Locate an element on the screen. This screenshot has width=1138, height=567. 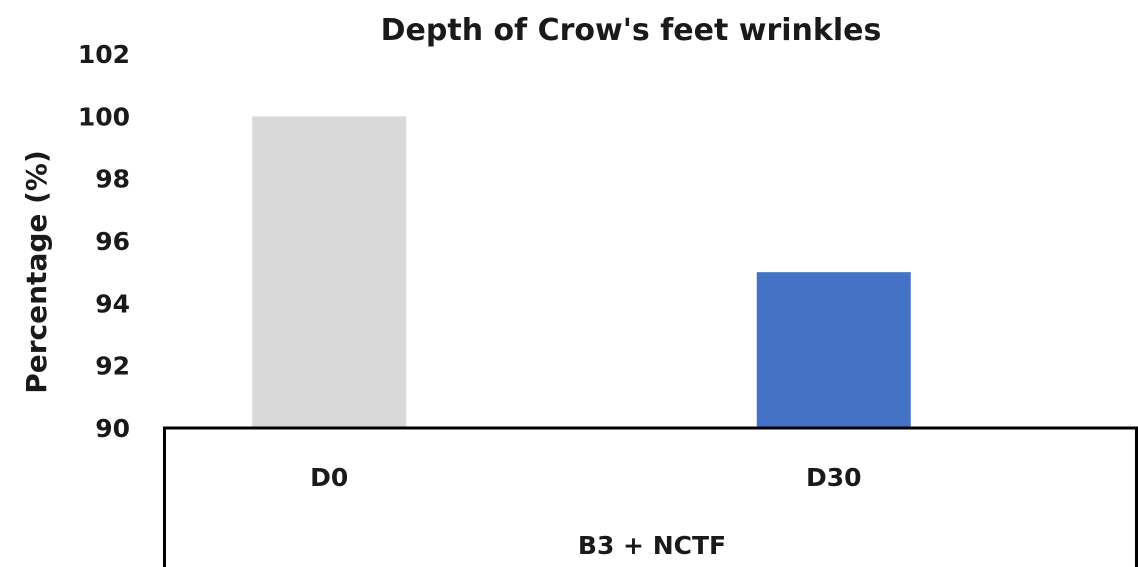
y-axis-title: Percentage (%) is located at coordinates (36, 272).